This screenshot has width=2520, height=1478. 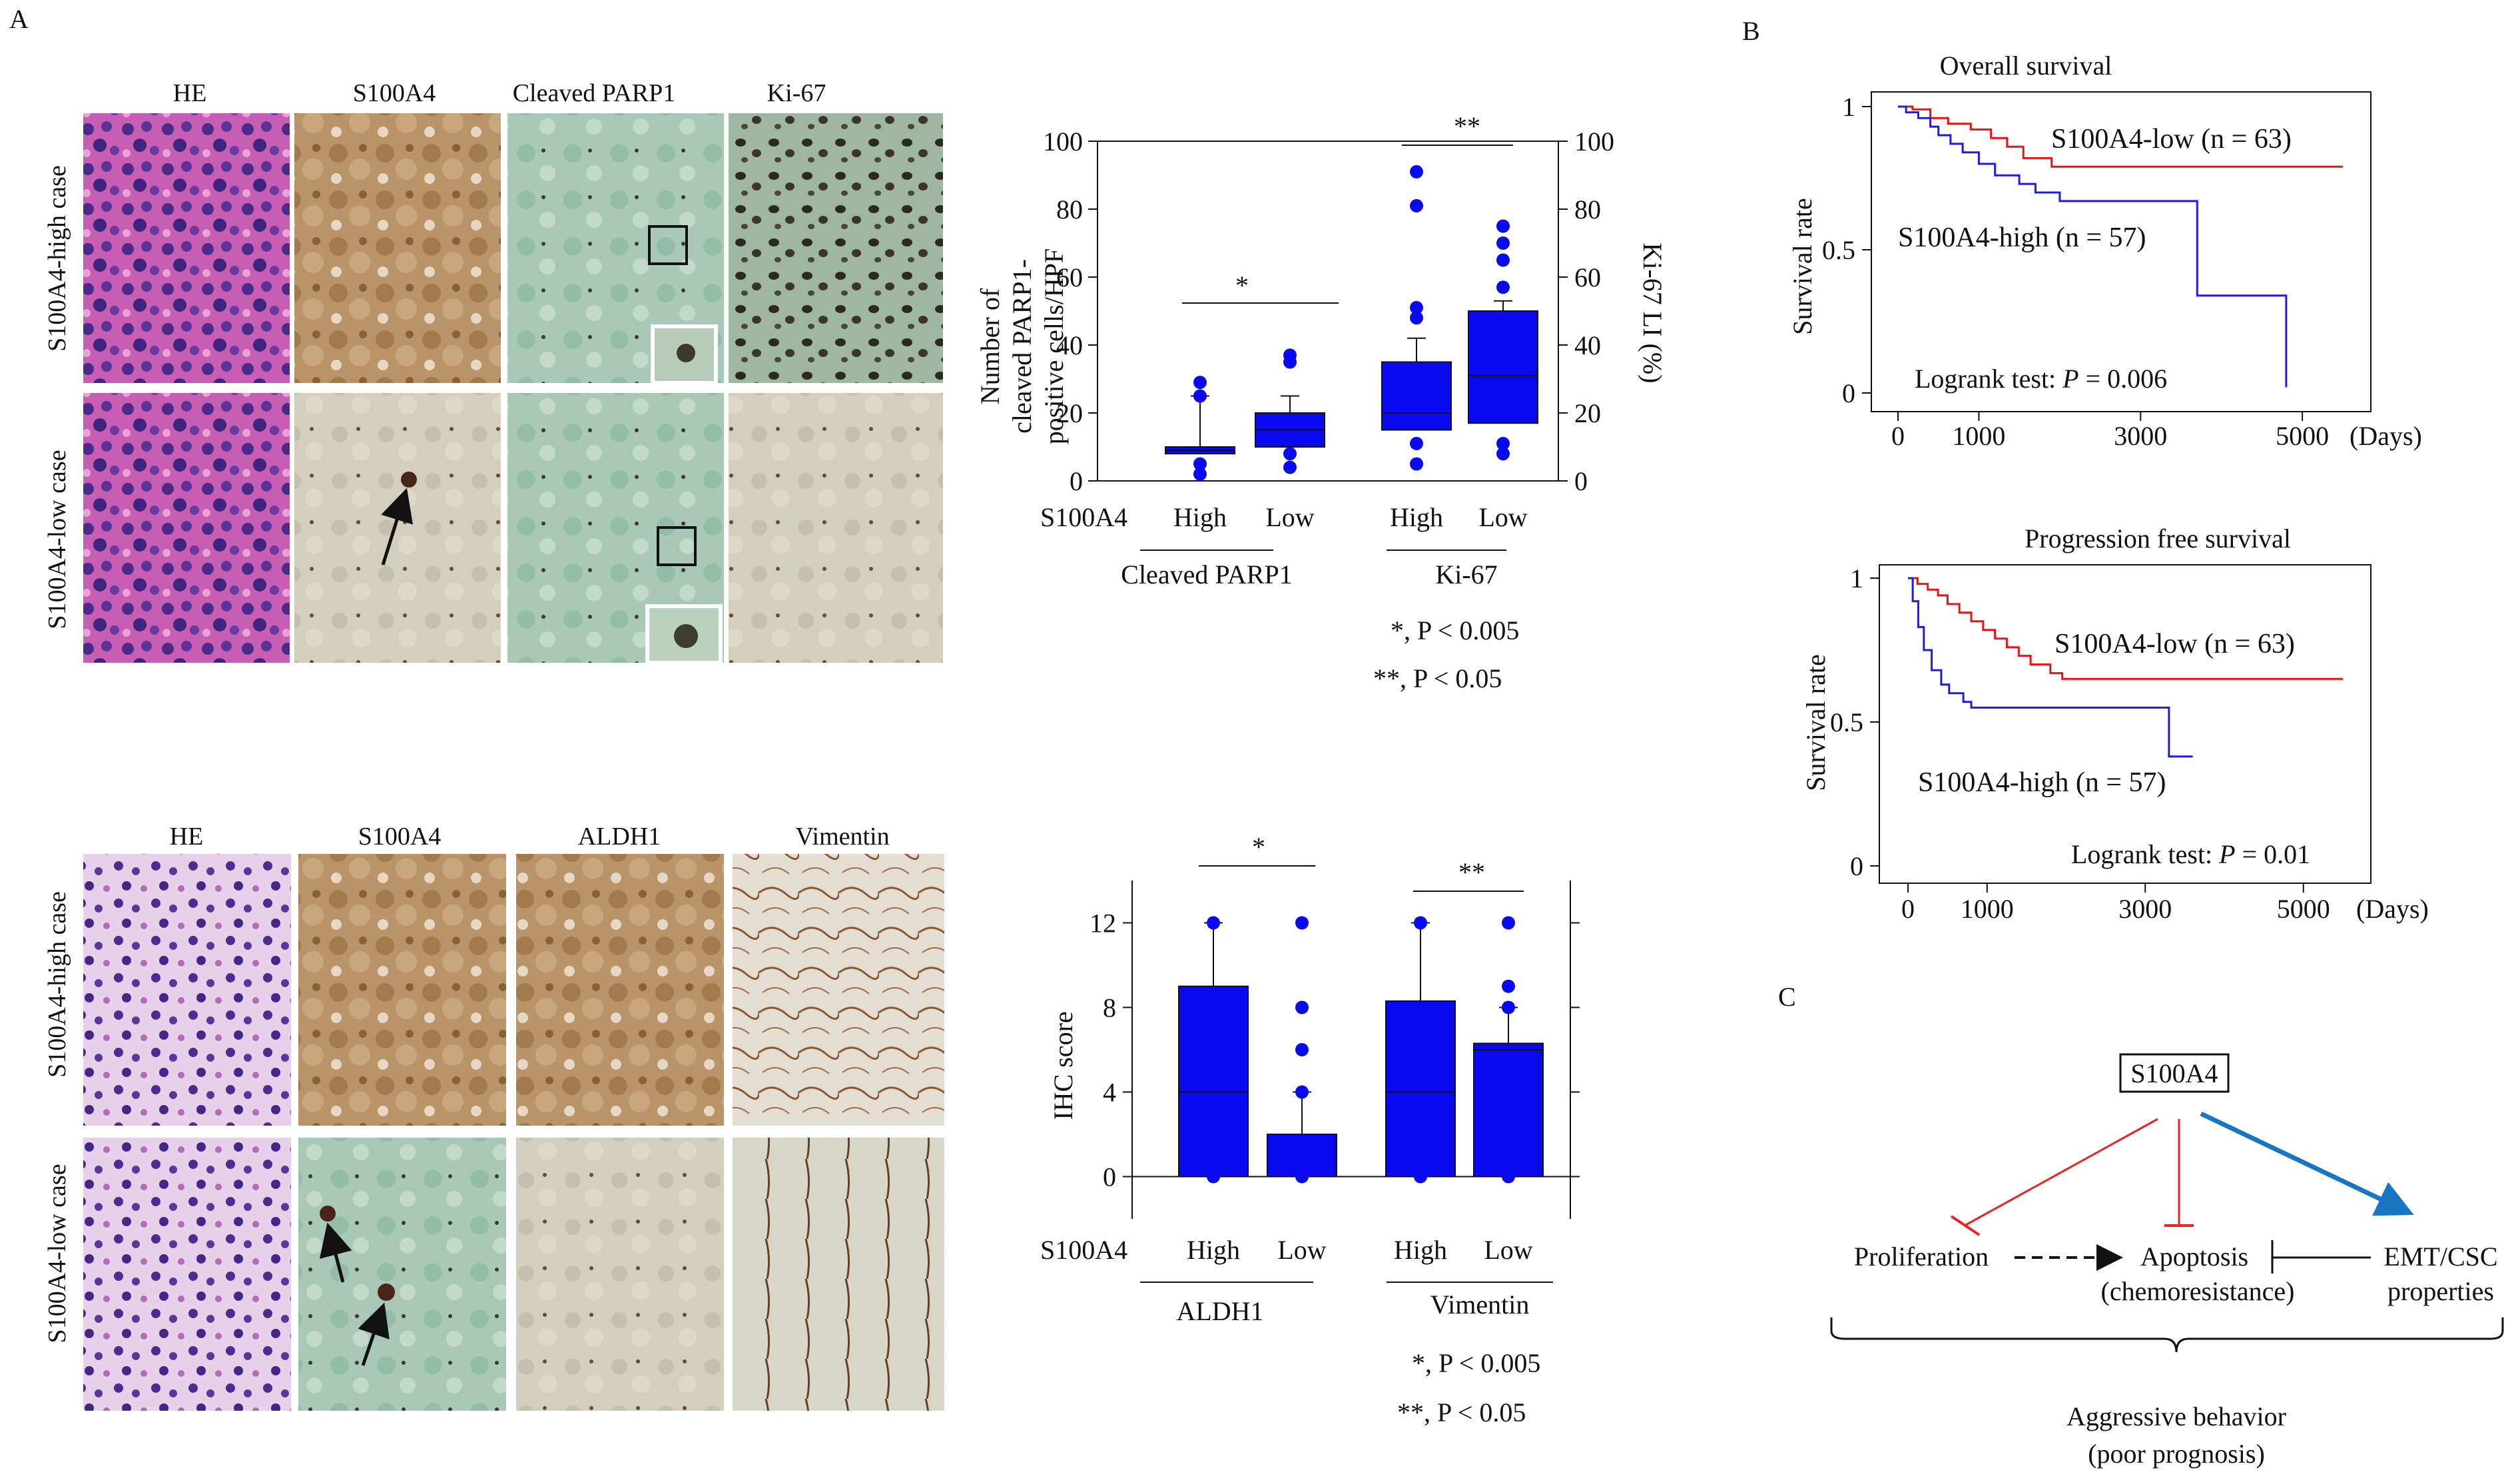 What do you see at coordinates (190, 93) in the screenshot?
I see `col-label-he: HE` at bounding box center [190, 93].